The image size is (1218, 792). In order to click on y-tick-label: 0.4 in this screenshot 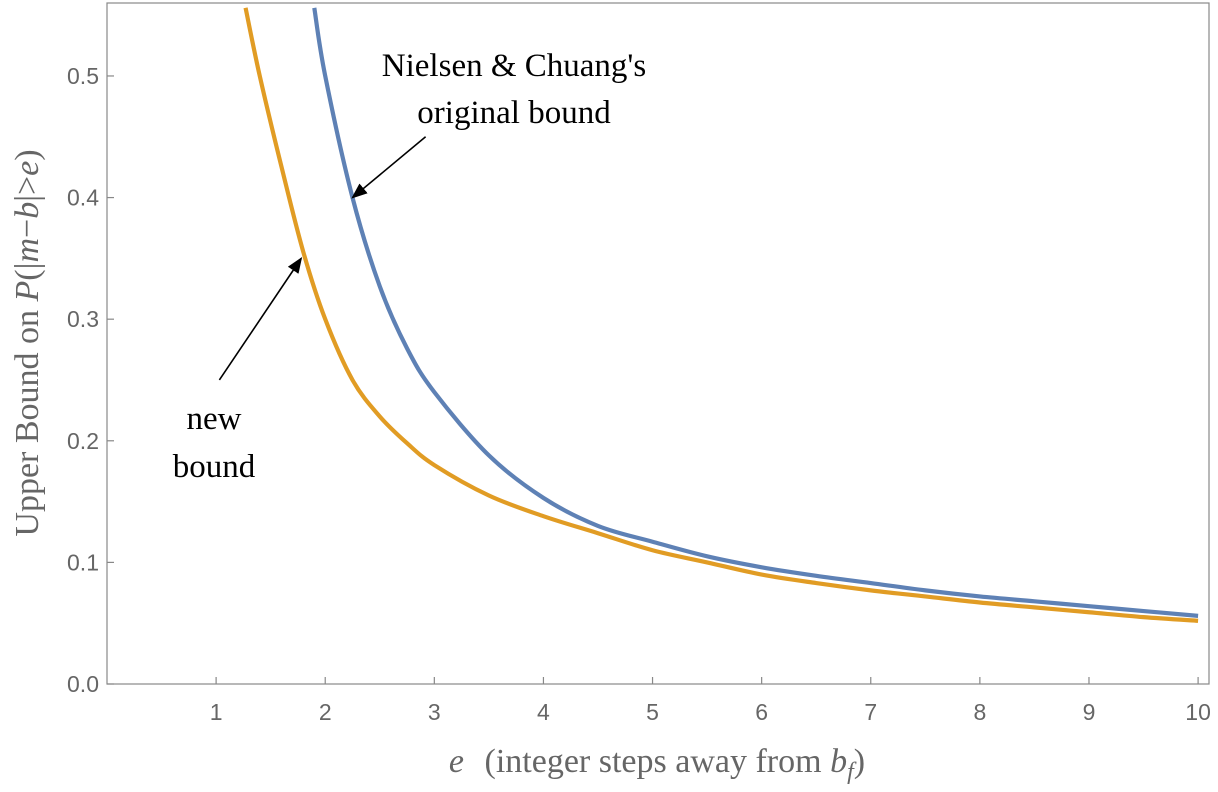, I will do `click(83, 198)`.